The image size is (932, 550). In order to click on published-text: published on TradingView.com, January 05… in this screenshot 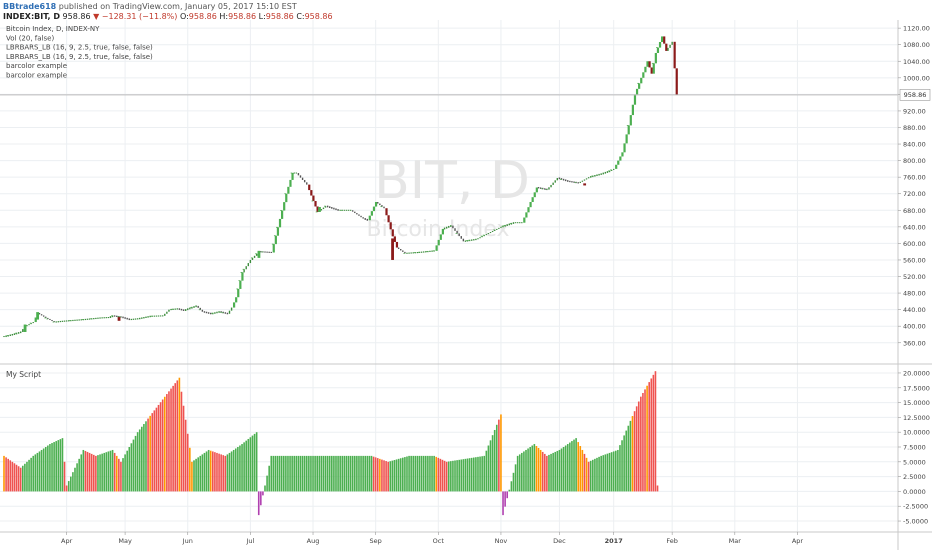, I will do `click(177, 6)`.